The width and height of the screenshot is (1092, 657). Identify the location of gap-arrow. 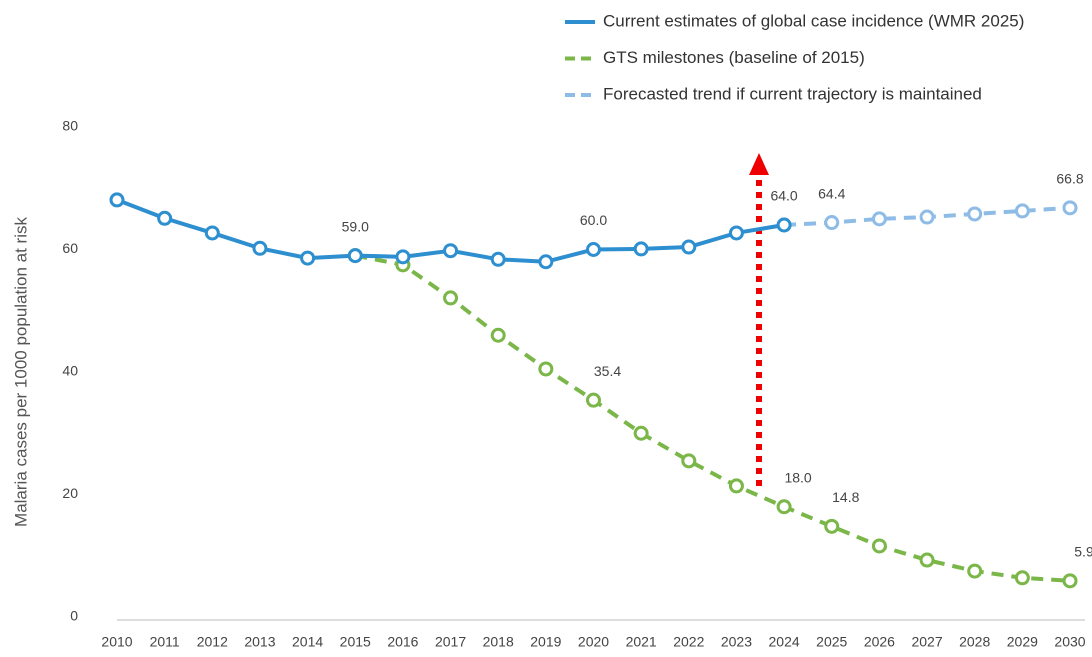
(759, 319).